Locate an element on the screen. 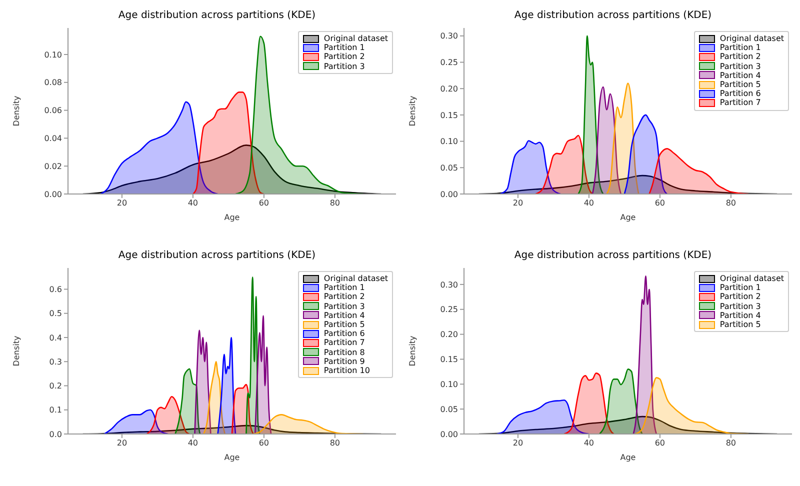 The width and height of the screenshot is (800, 486). y-tick-label: 0.06 is located at coordinates (53, 111).